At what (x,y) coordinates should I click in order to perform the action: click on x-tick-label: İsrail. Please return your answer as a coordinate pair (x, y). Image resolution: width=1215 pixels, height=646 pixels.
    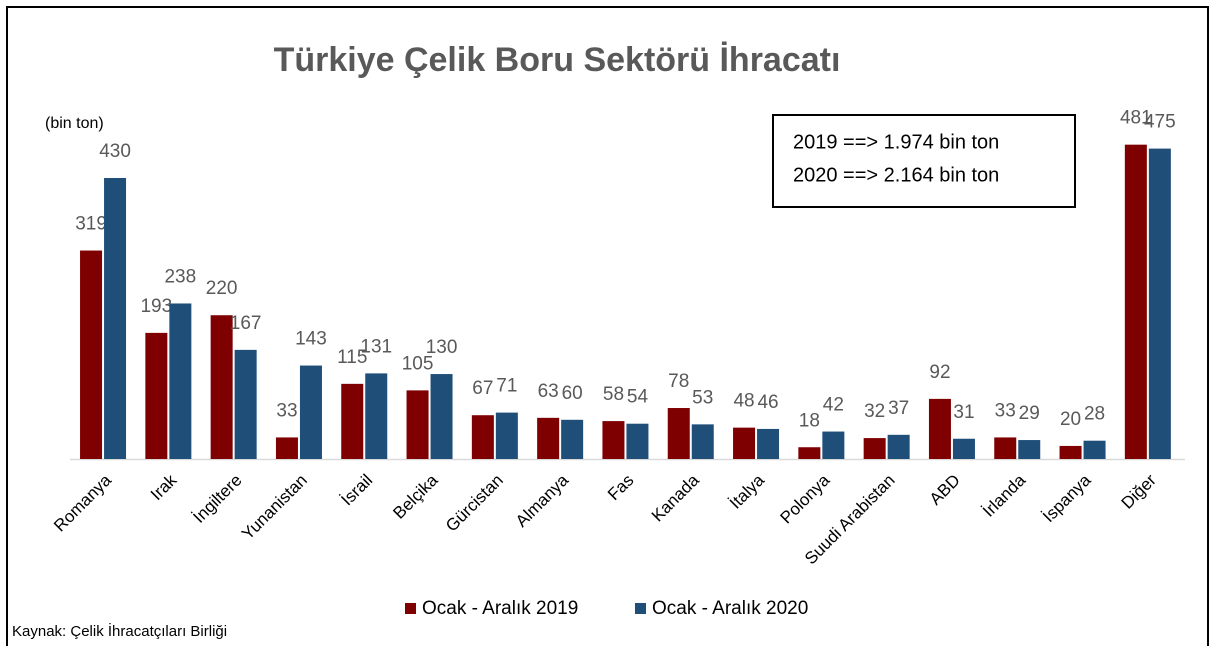
    Looking at the image, I should click on (356, 490).